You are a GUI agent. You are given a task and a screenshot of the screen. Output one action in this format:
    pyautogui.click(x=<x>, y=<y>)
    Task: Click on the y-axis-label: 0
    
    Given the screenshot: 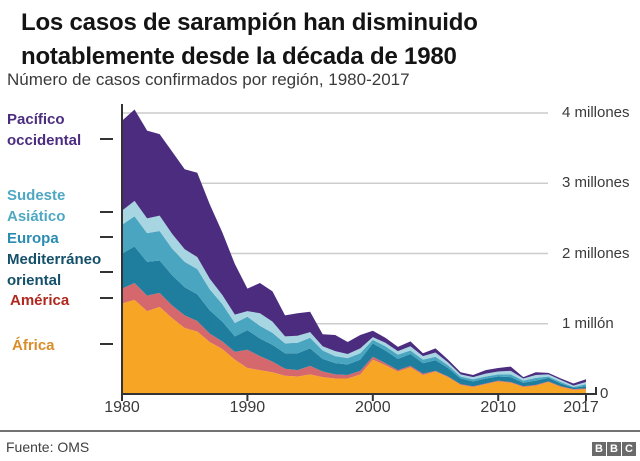 What is the action you would take?
    pyautogui.click(x=604, y=393)
    